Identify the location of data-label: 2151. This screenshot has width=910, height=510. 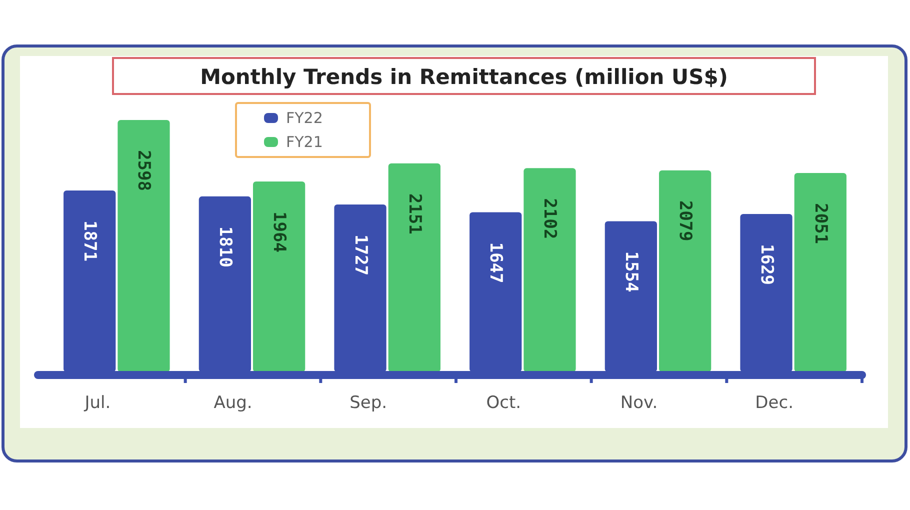
(414, 213).